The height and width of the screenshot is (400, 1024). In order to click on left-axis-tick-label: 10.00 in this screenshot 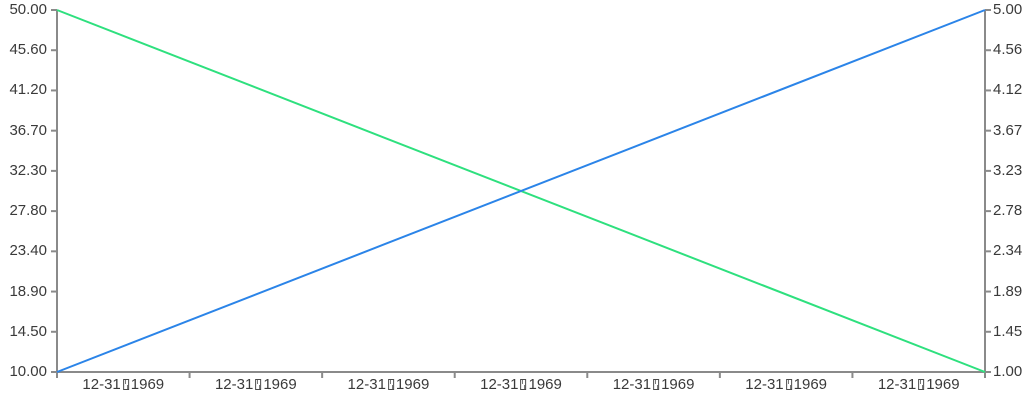, I will do `click(28, 371)`.